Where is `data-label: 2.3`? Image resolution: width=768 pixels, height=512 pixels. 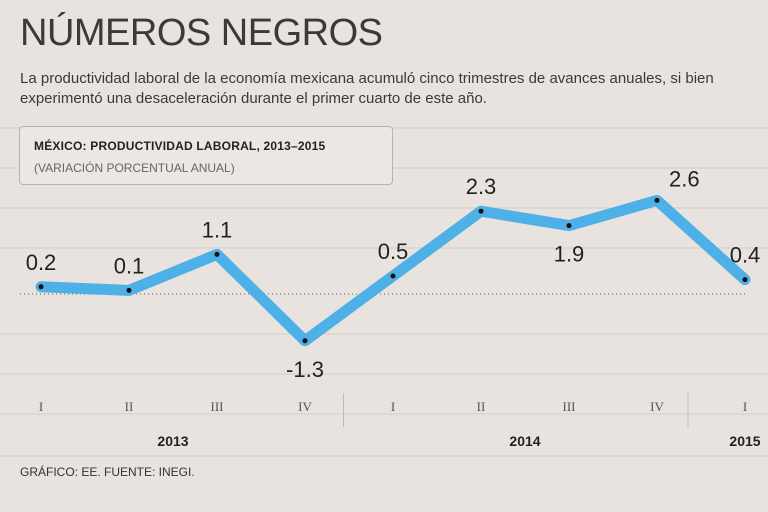 data-label: 2.3 is located at coordinates (481, 186).